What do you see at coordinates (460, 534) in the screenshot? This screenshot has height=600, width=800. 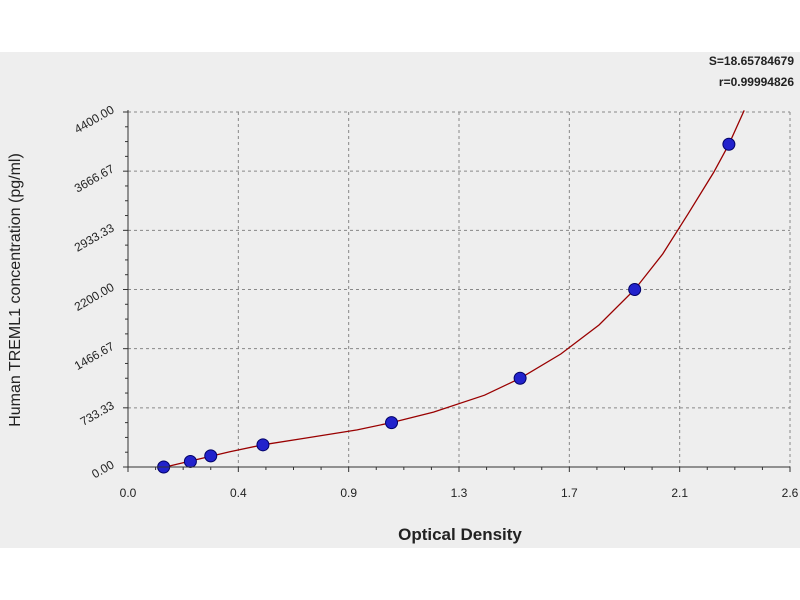 I see `x-axis-label: Optical Density` at bounding box center [460, 534].